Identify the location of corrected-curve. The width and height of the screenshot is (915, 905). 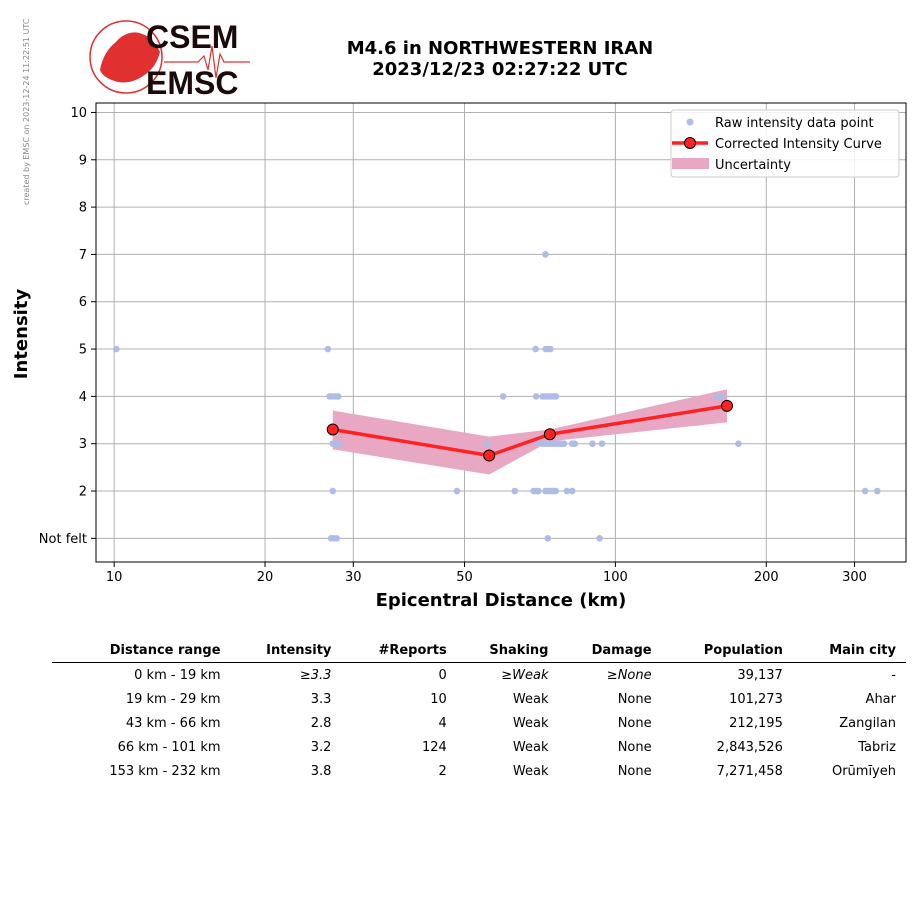
(530, 430).